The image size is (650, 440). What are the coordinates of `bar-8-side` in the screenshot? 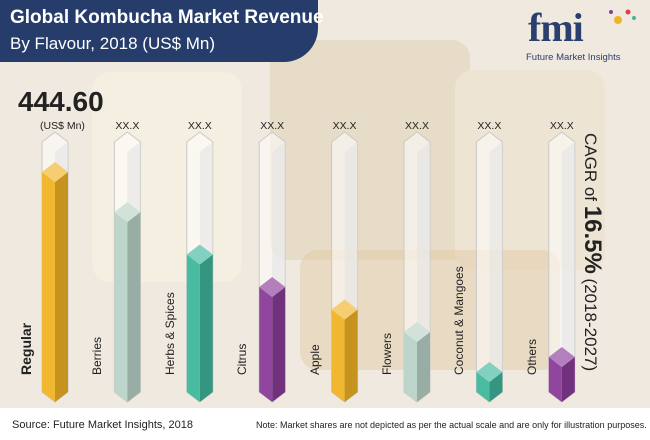 It's located at (568, 379).